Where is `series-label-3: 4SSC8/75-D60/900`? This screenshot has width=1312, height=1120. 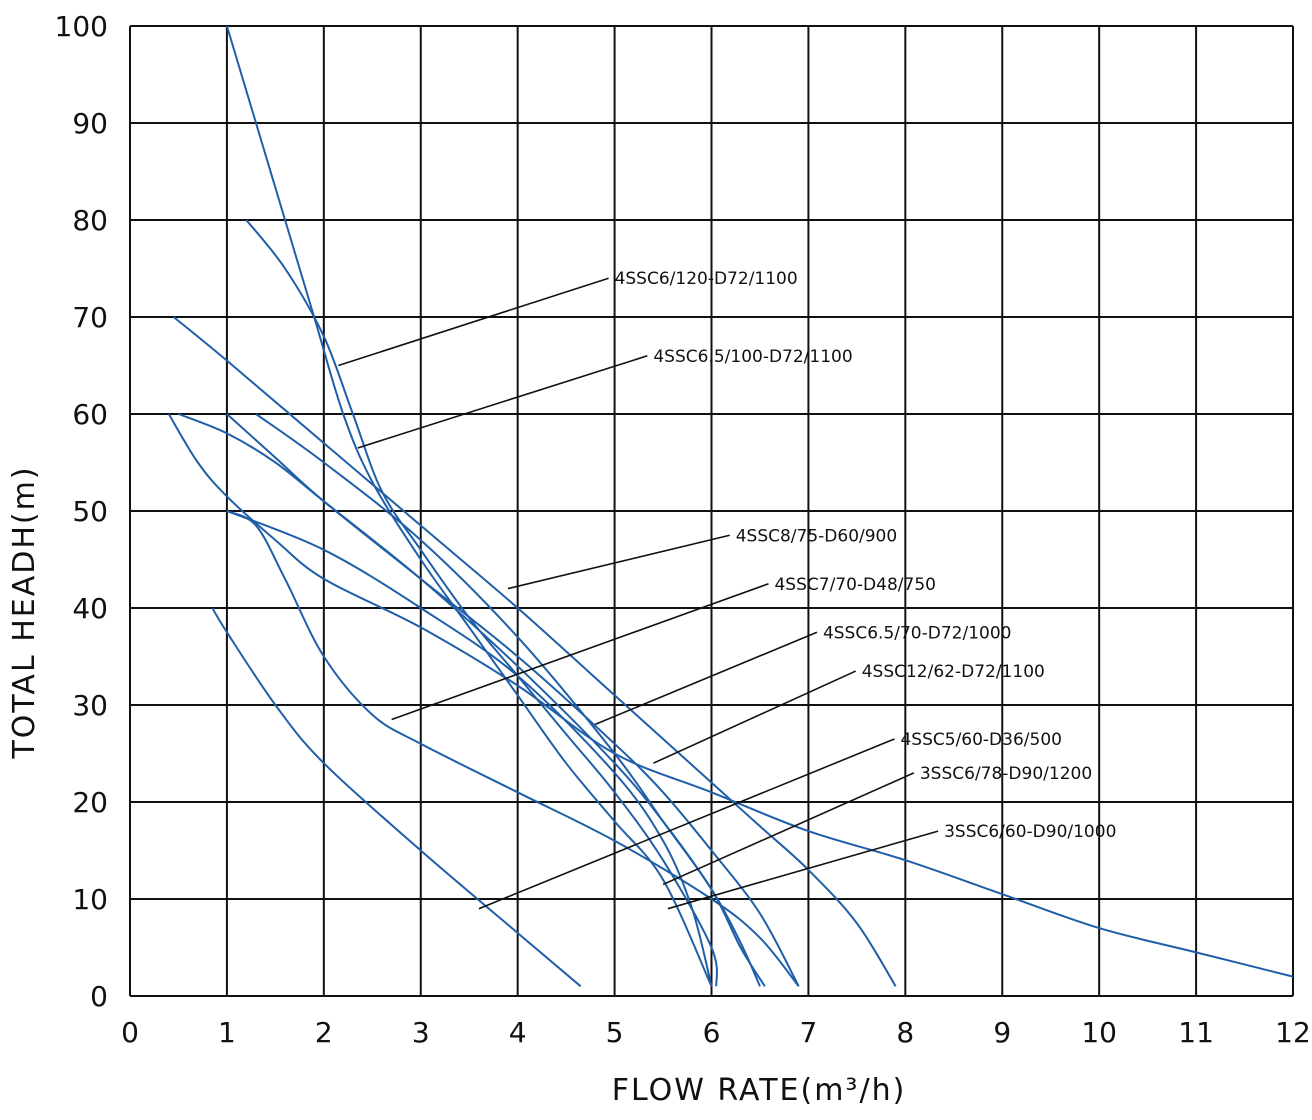
series-label-3: 4SSC8/75-D60/900 is located at coordinates (816, 536).